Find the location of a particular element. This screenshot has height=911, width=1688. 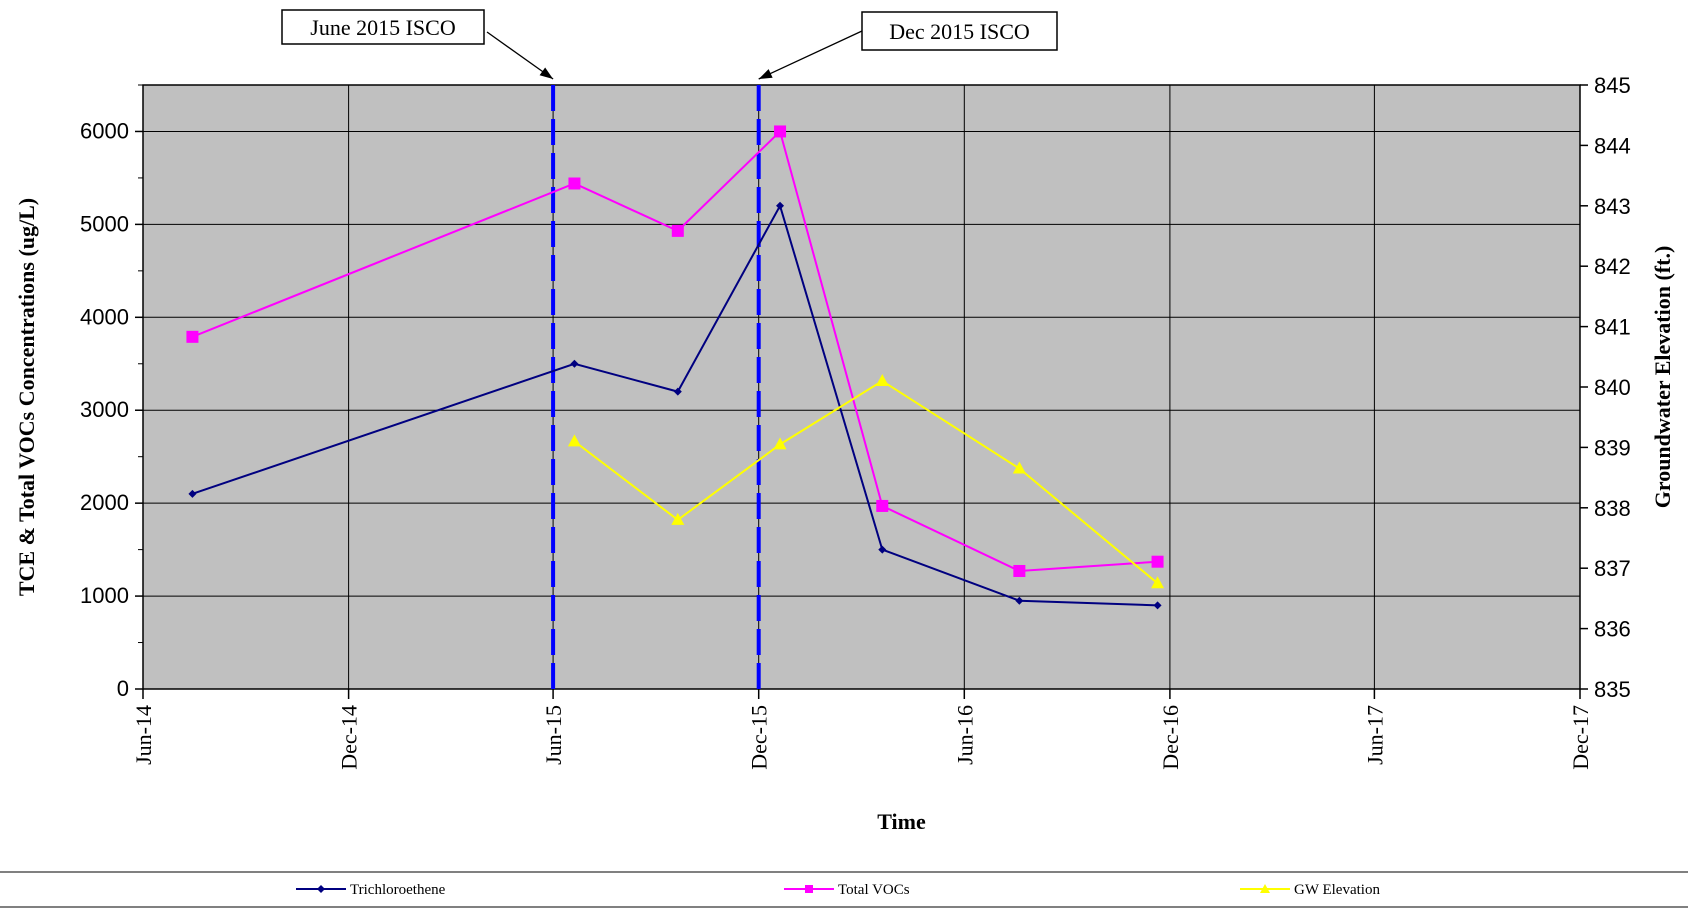

legend: Trichloroethene Total VOCs GW Elevation is located at coordinates (844, 889).